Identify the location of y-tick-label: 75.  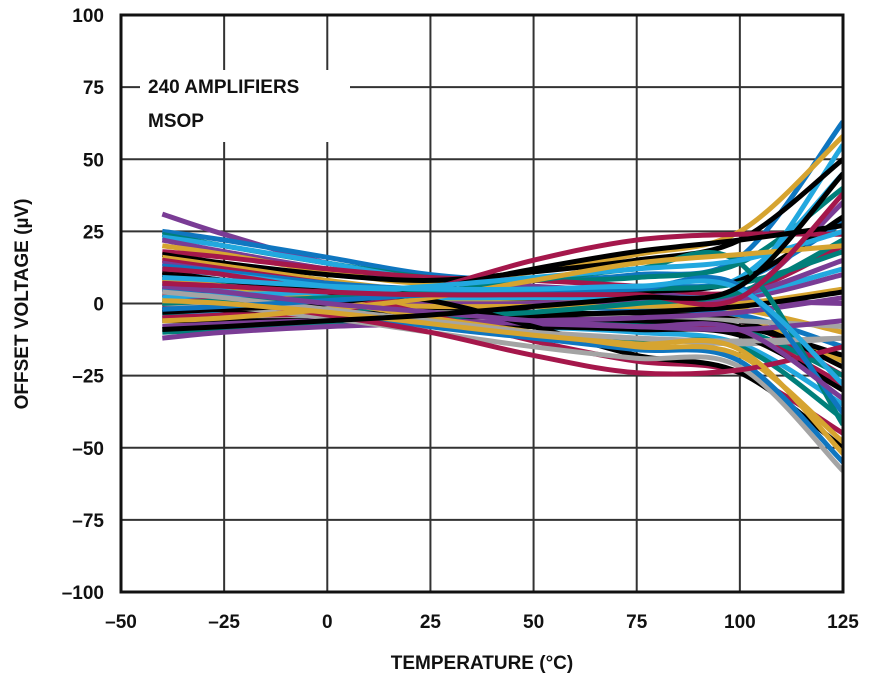
(94, 88).